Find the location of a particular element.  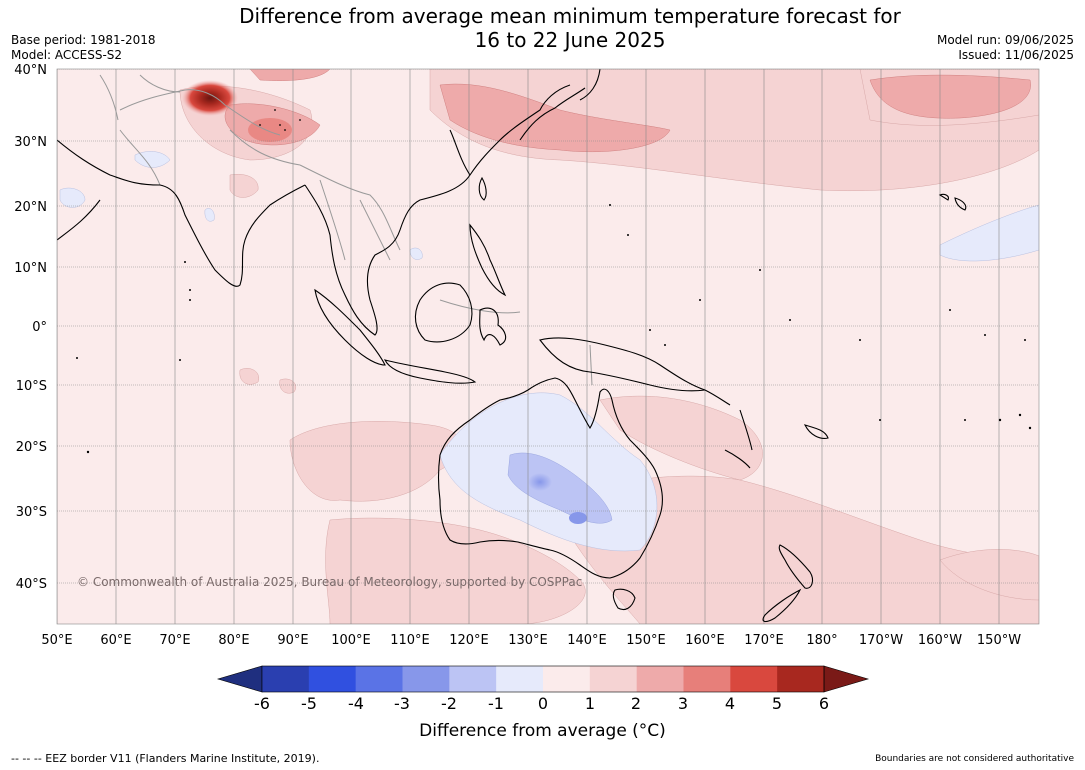

lat-label: 40°N is located at coordinates (30, 70).